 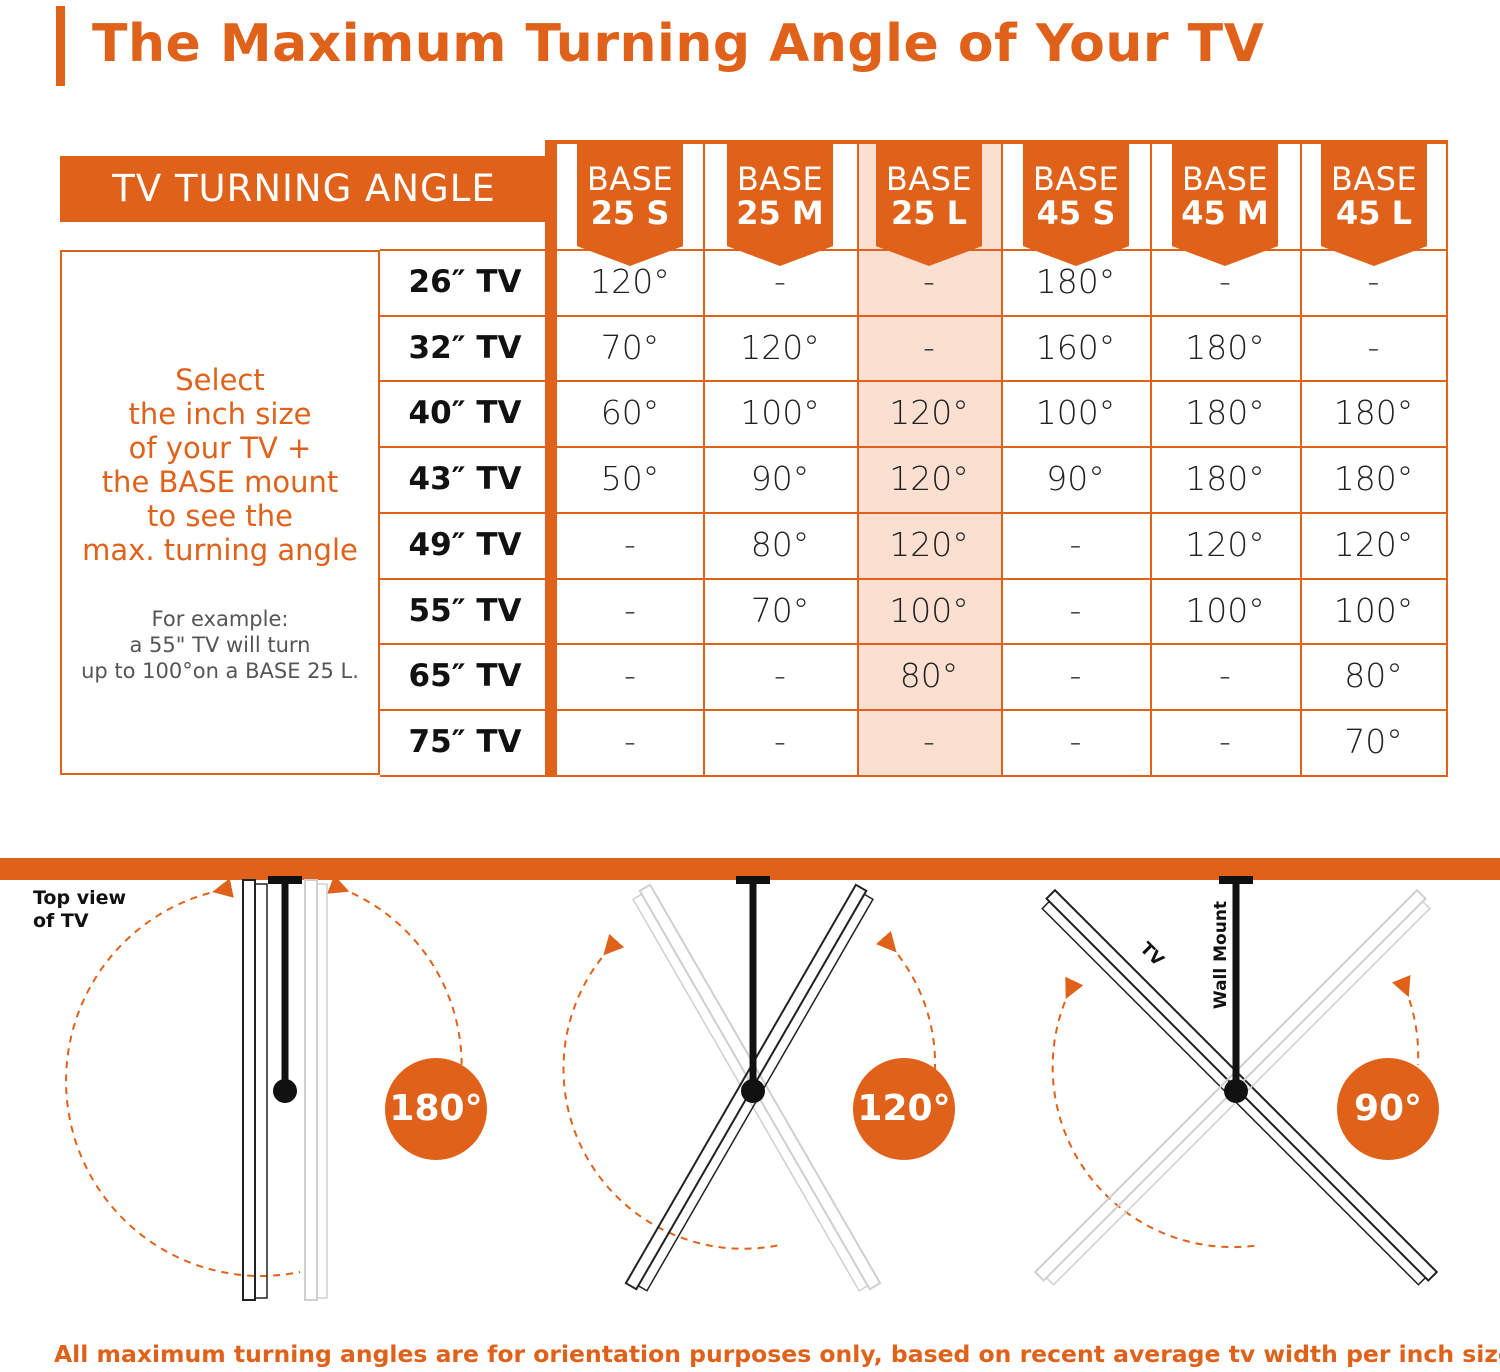 What do you see at coordinates (1075, 347) in the screenshot?
I see `table-cell: 160°` at bounding box center [1075, 347].